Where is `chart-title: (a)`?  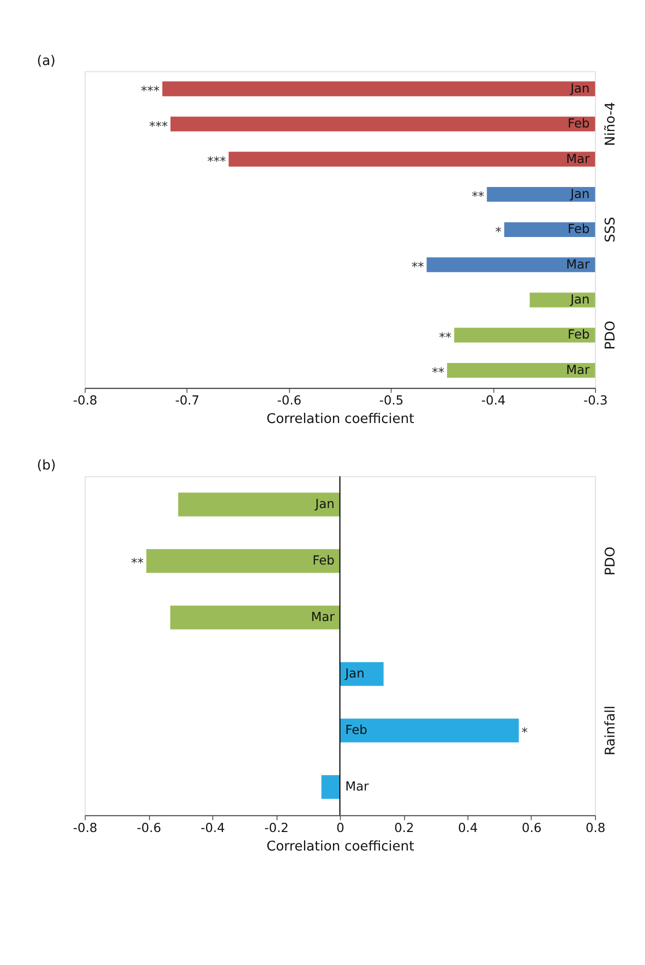
chart-title: (a) is located at coordinates (46, 61).